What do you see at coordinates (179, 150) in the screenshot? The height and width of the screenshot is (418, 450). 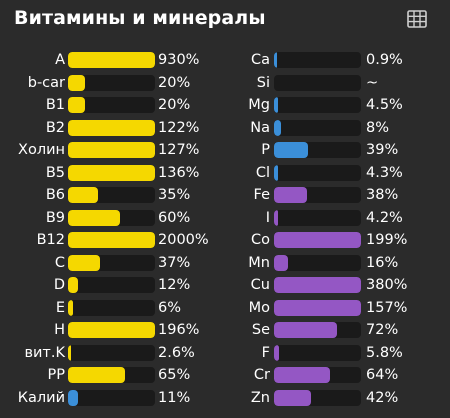 I see `vitamin-percent: 127%` at bounding box center [179, 150].